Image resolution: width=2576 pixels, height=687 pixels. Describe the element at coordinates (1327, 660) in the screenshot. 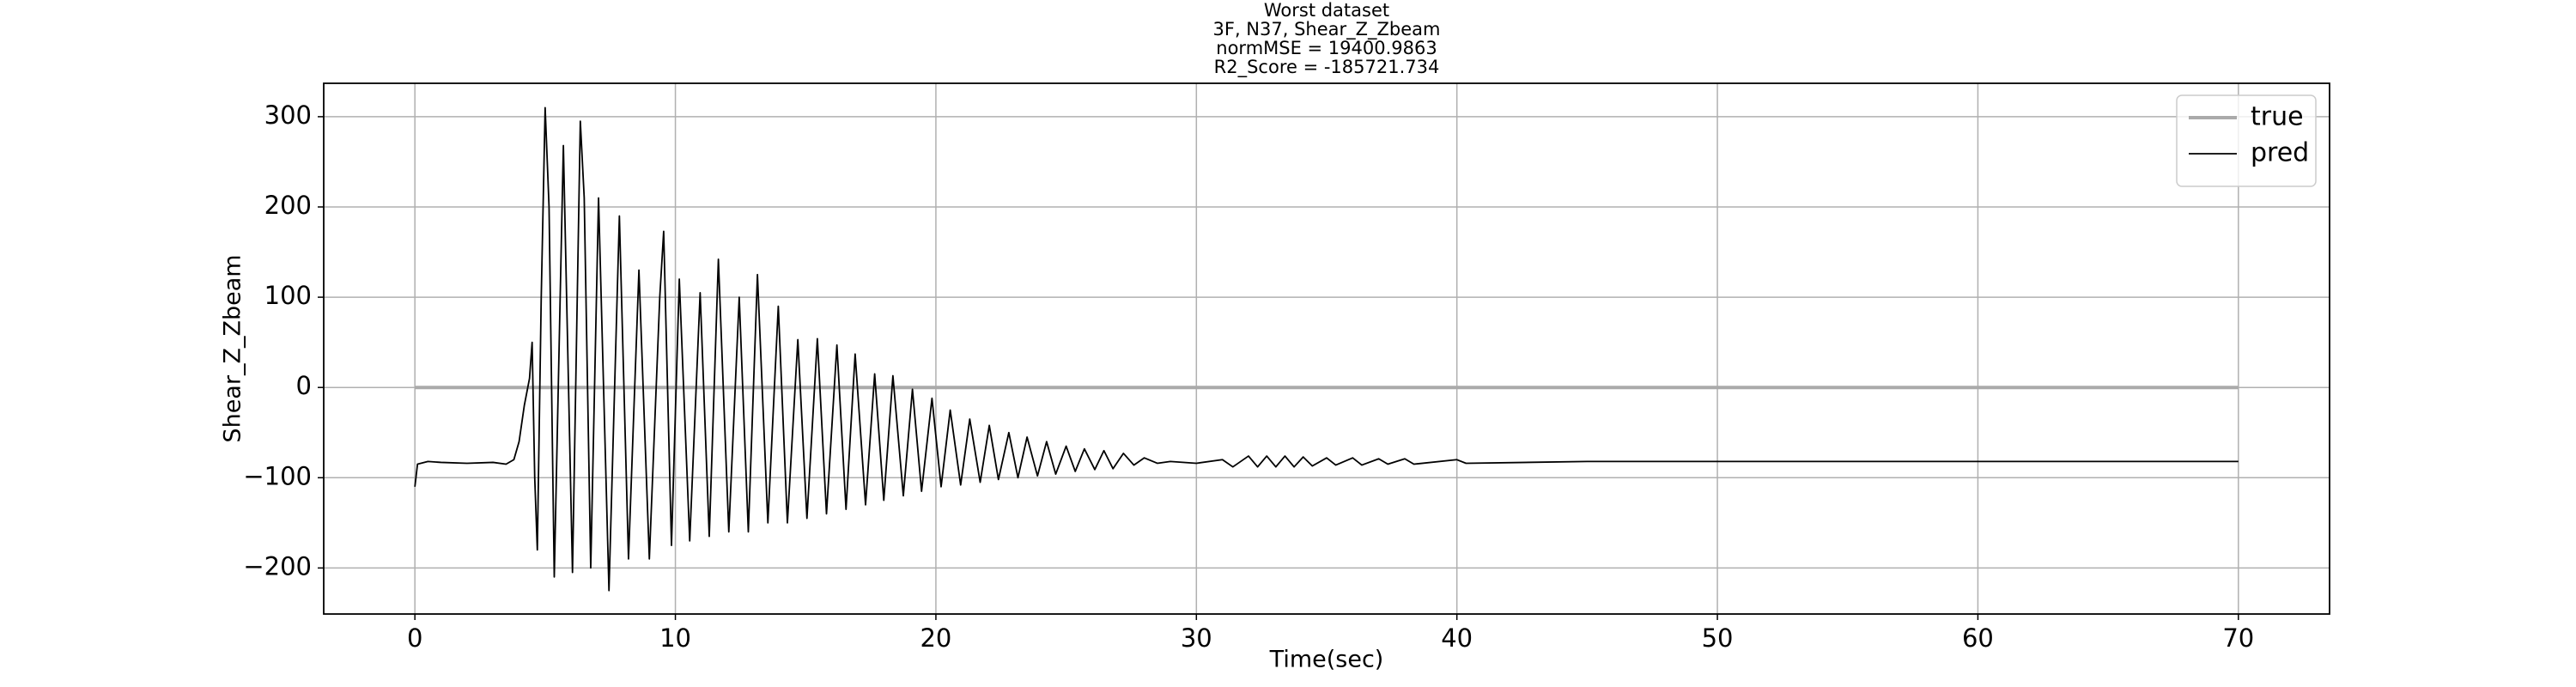

I see `x-axis-label: Time(sec)` at that location.